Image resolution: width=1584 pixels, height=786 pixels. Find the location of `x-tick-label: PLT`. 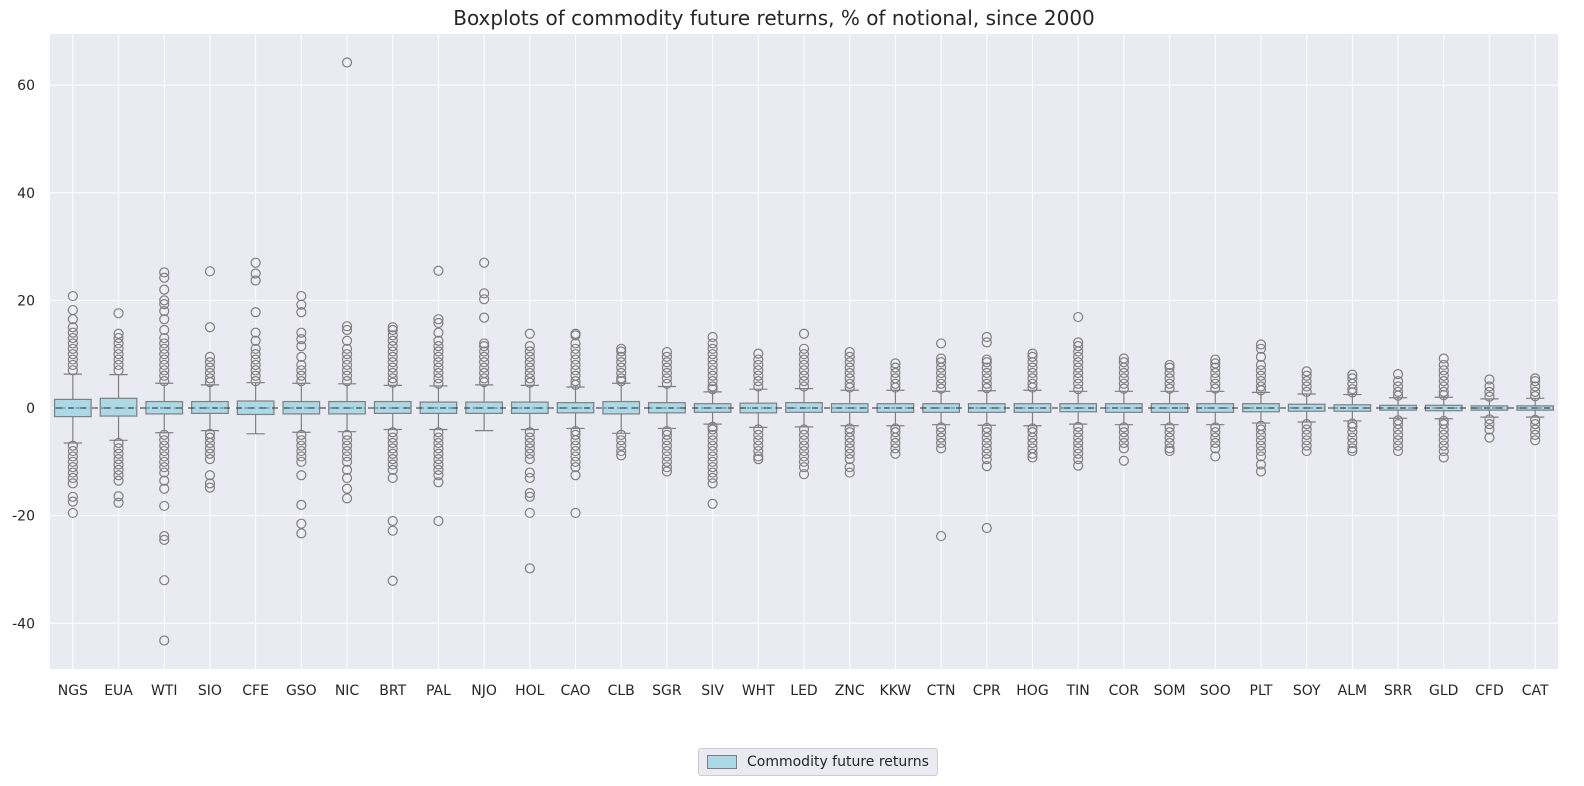

x-tick-label: PLT is located at coordinates (1261, 691).